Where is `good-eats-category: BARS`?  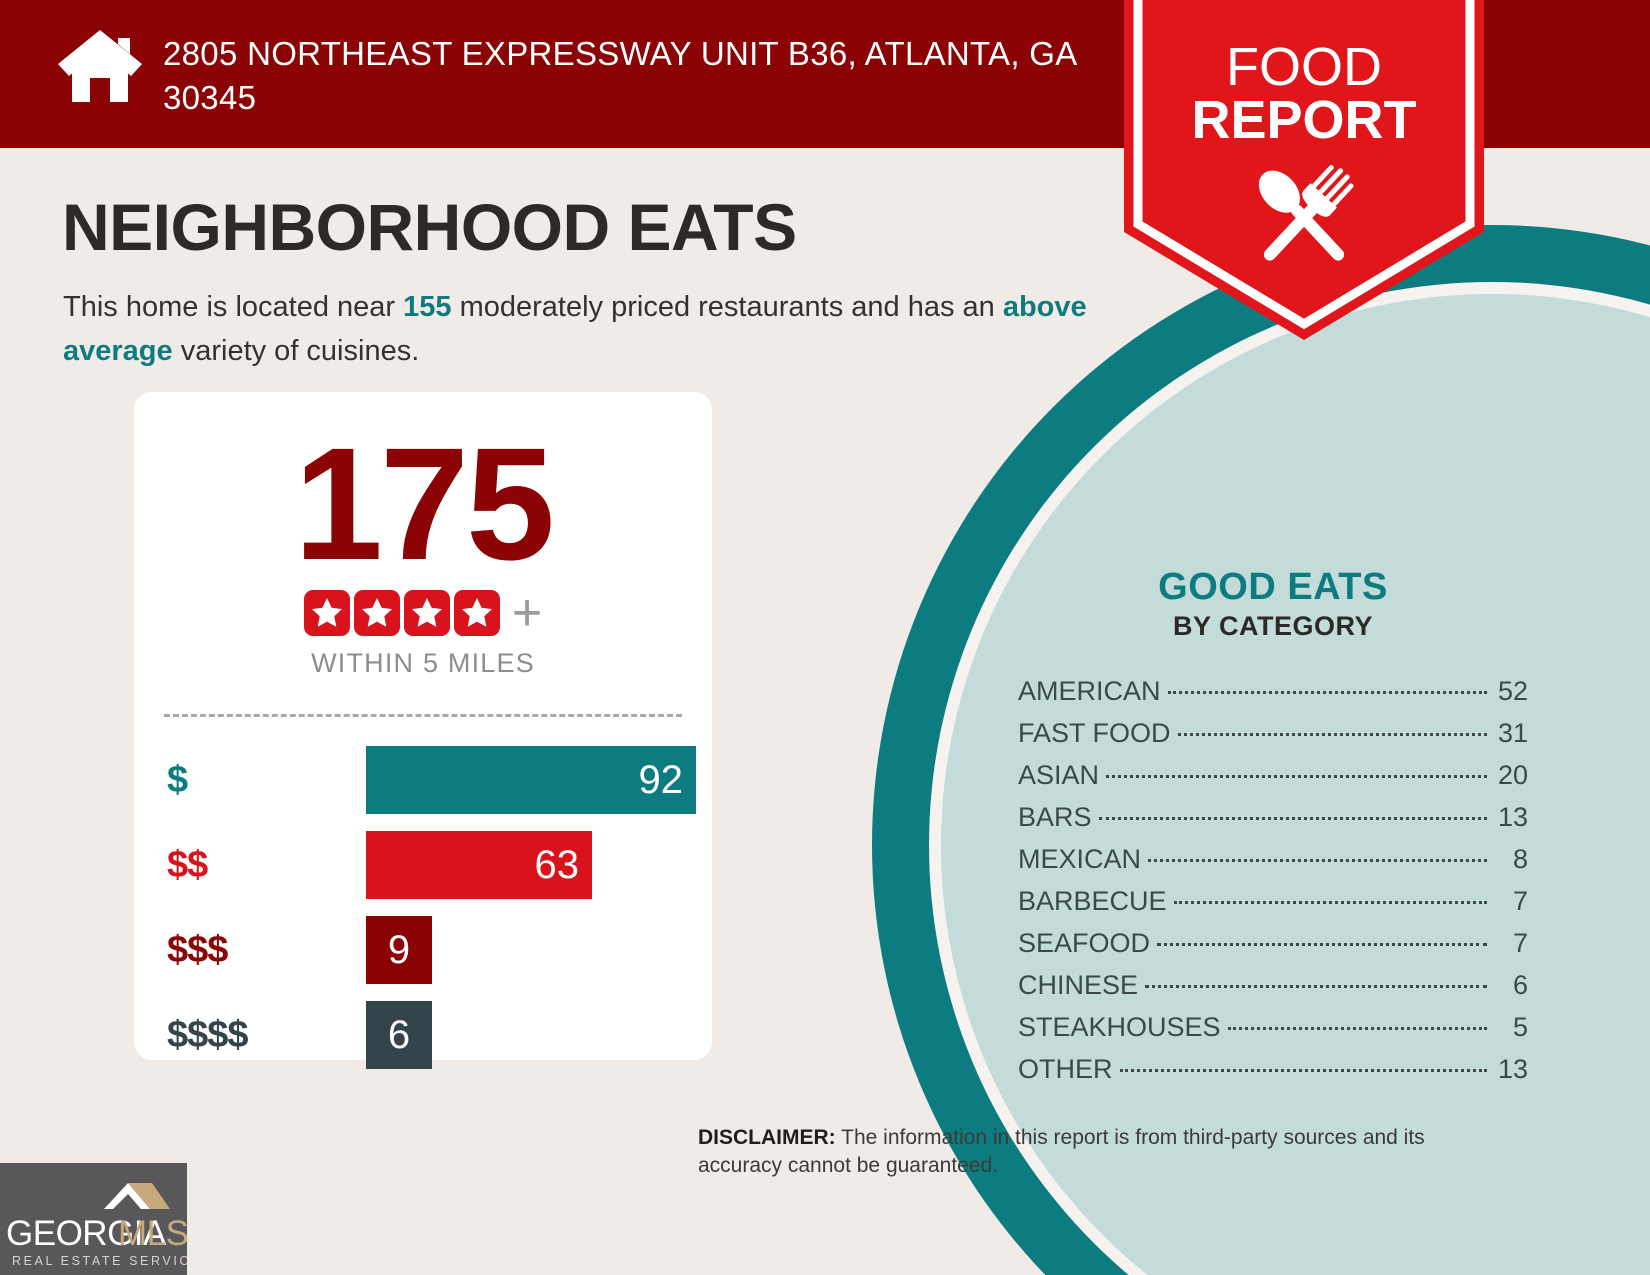
good-eats-category: BARS is located at coordinates (1055, 816).